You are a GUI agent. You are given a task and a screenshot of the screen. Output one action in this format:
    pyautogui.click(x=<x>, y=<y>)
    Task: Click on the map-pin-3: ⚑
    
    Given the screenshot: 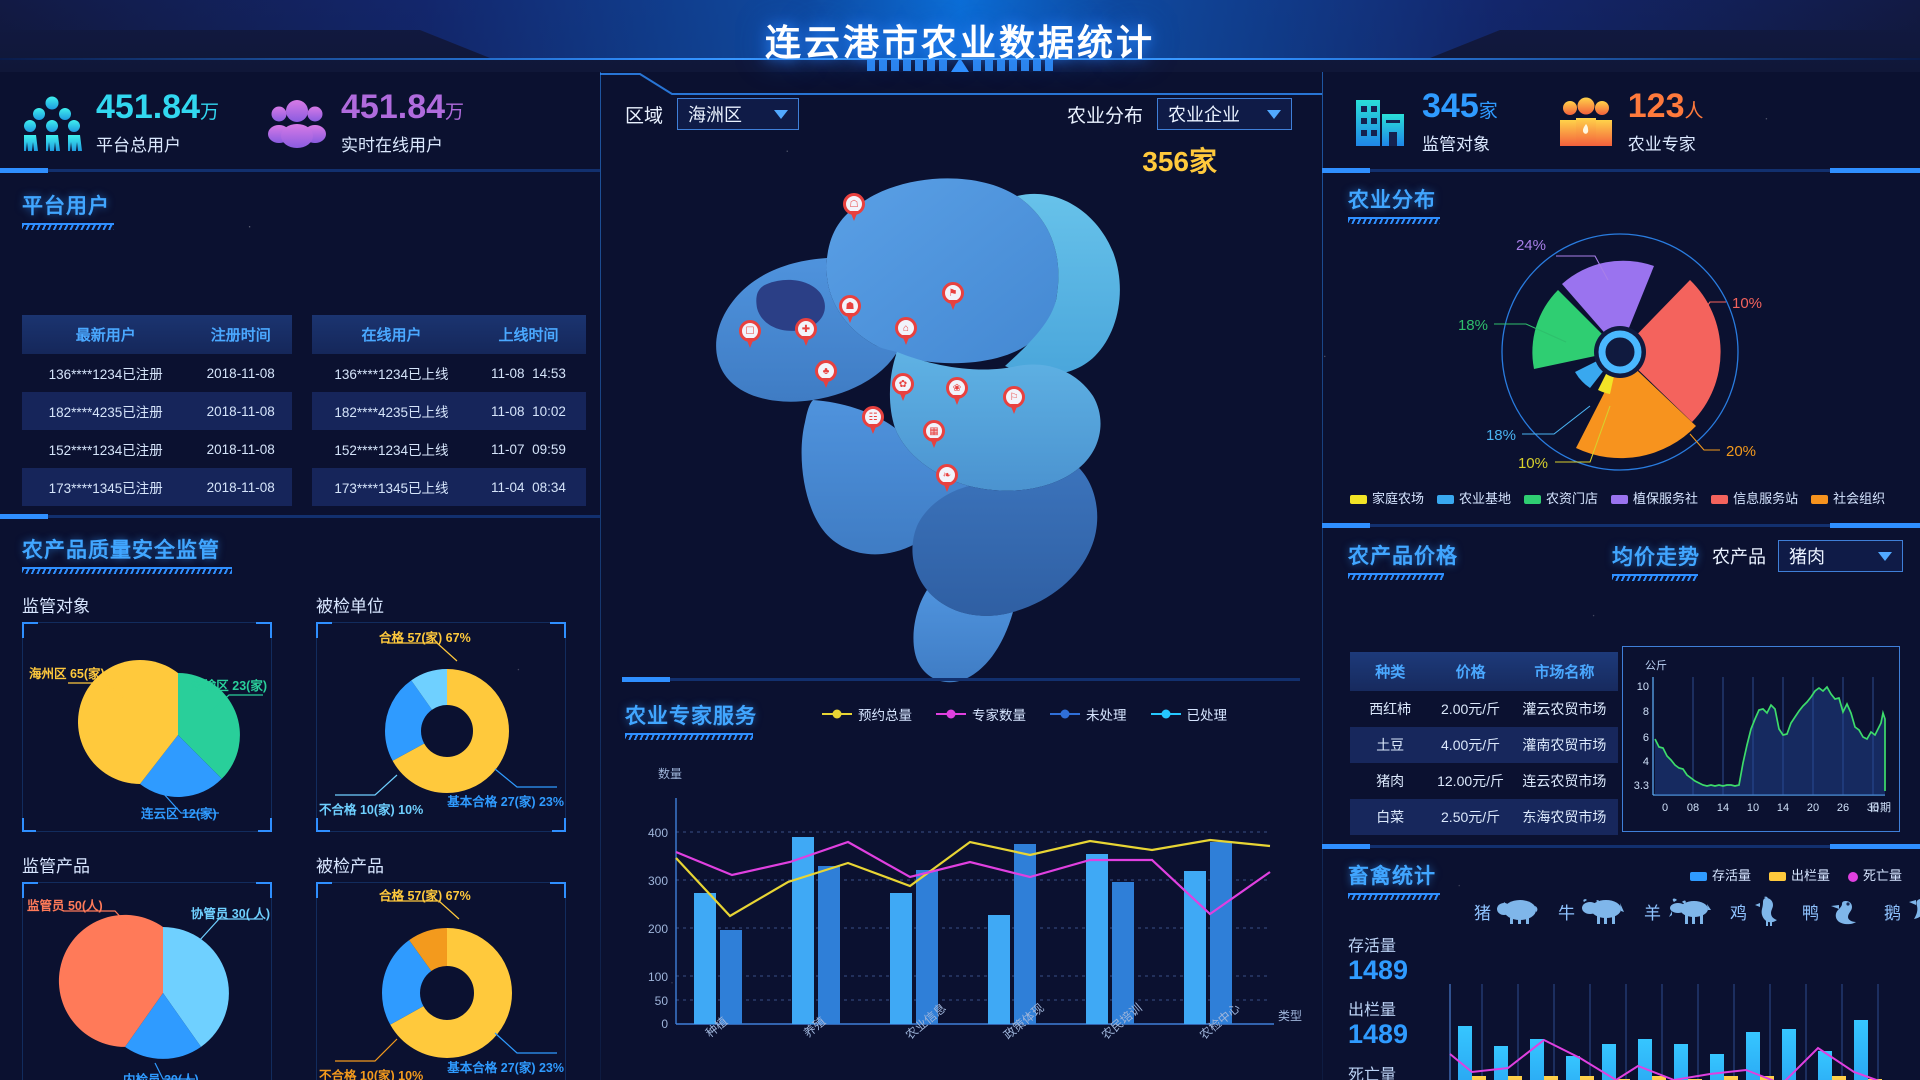 What is the action you would take?
    pyautogui.click(x=953, y=296)
    